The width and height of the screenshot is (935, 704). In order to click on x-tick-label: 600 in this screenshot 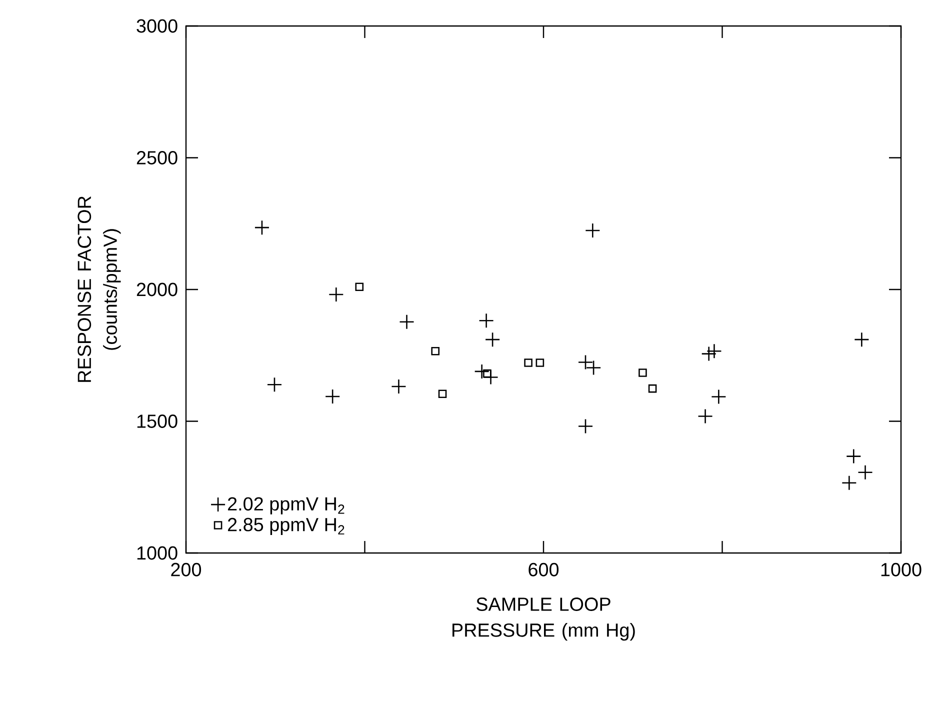, I will do `click(543, 569)`.